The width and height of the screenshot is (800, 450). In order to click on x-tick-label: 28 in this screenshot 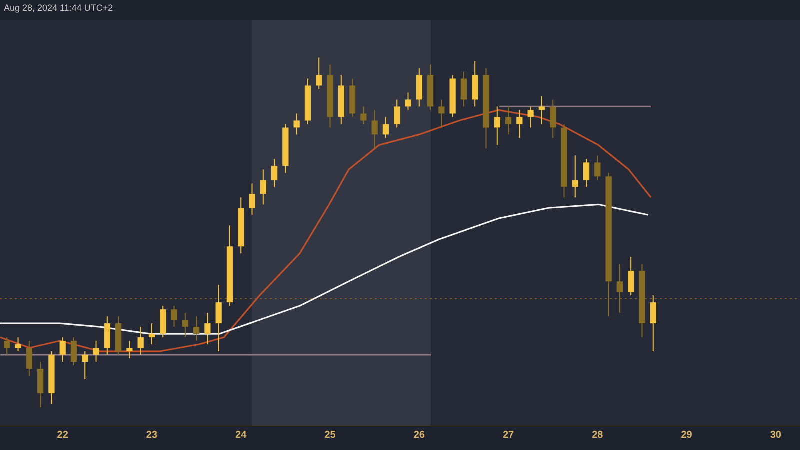, I will do `click(598, 435)`.